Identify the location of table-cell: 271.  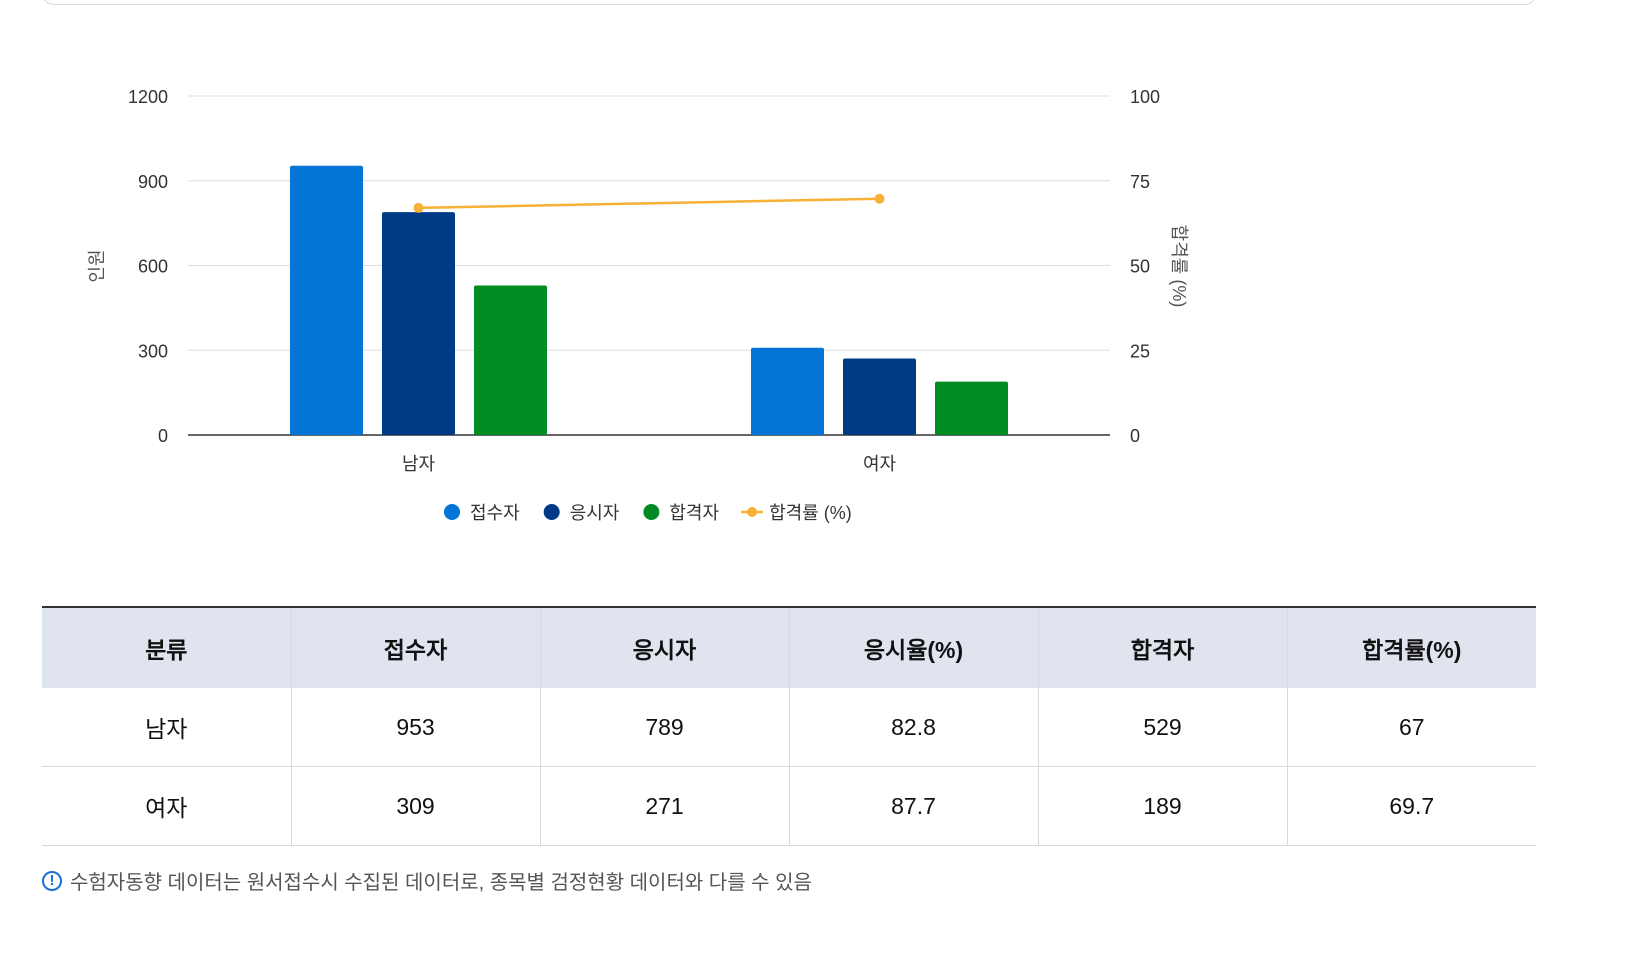
(665, 806).